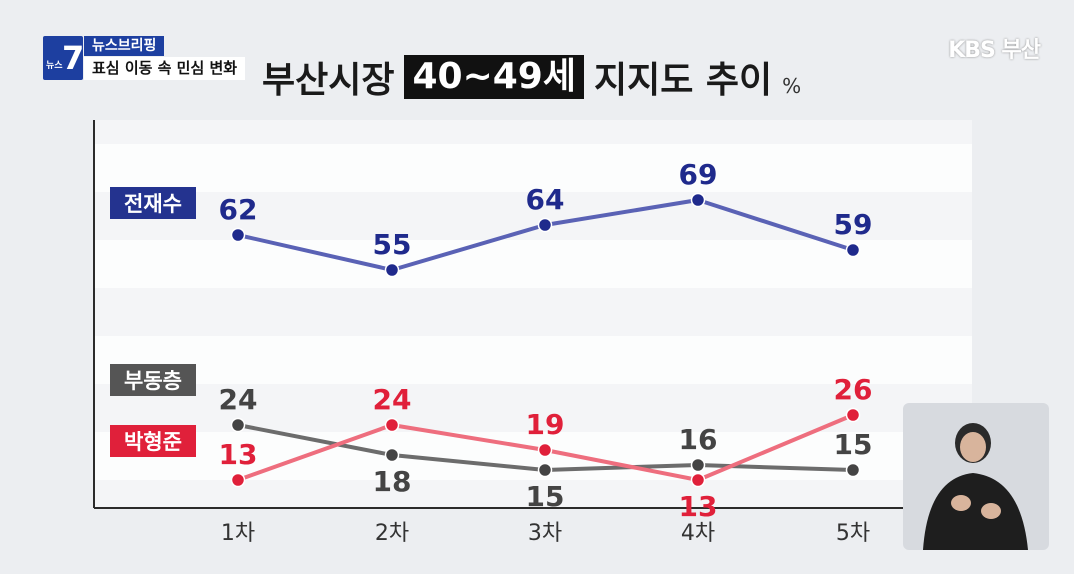 This screenshot has height=574, width=1074. Describe the element at coordinates (683, 80) in the screenshot. I see `title-part-3: 지지도 추이` at that location.